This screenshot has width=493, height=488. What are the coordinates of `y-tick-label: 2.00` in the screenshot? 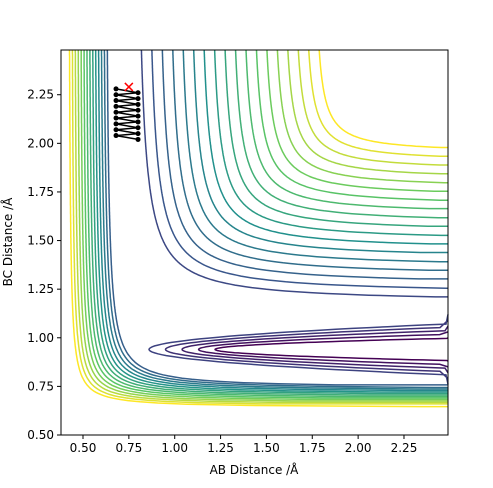 It's located at (40, 143).